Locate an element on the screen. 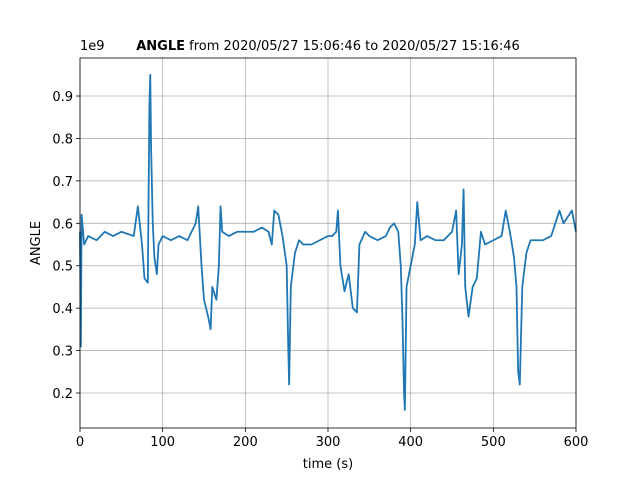 Image resolution: width=640 pixels, height=480 pixels. x-tick-label: 400 is located at coordinates (410, 442).